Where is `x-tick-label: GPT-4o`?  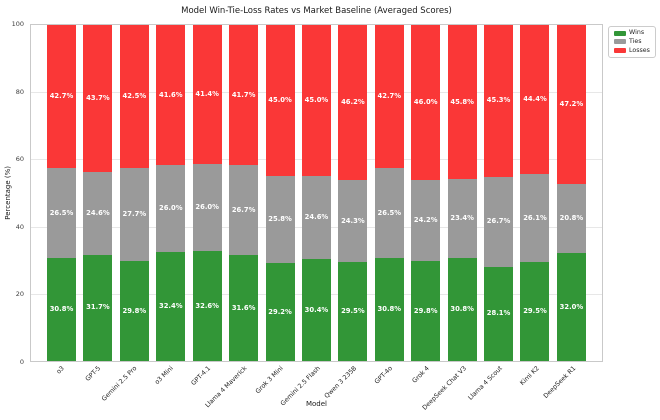 x-tick-label: GPT-4o is located at coordinates (384, 375).